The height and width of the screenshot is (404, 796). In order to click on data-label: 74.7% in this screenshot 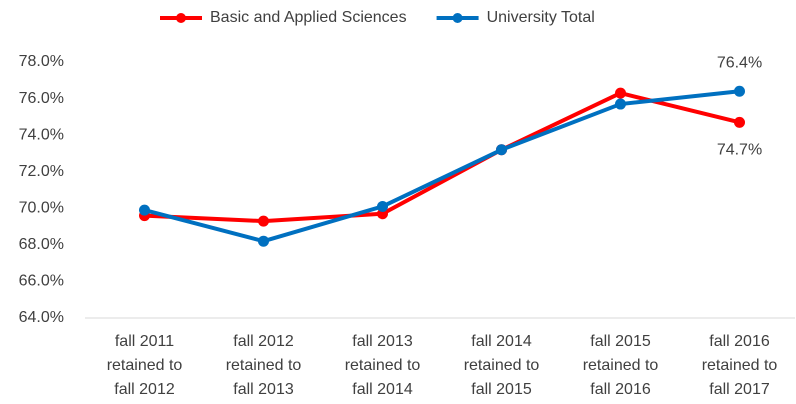, I will do `click(739, 150)`.